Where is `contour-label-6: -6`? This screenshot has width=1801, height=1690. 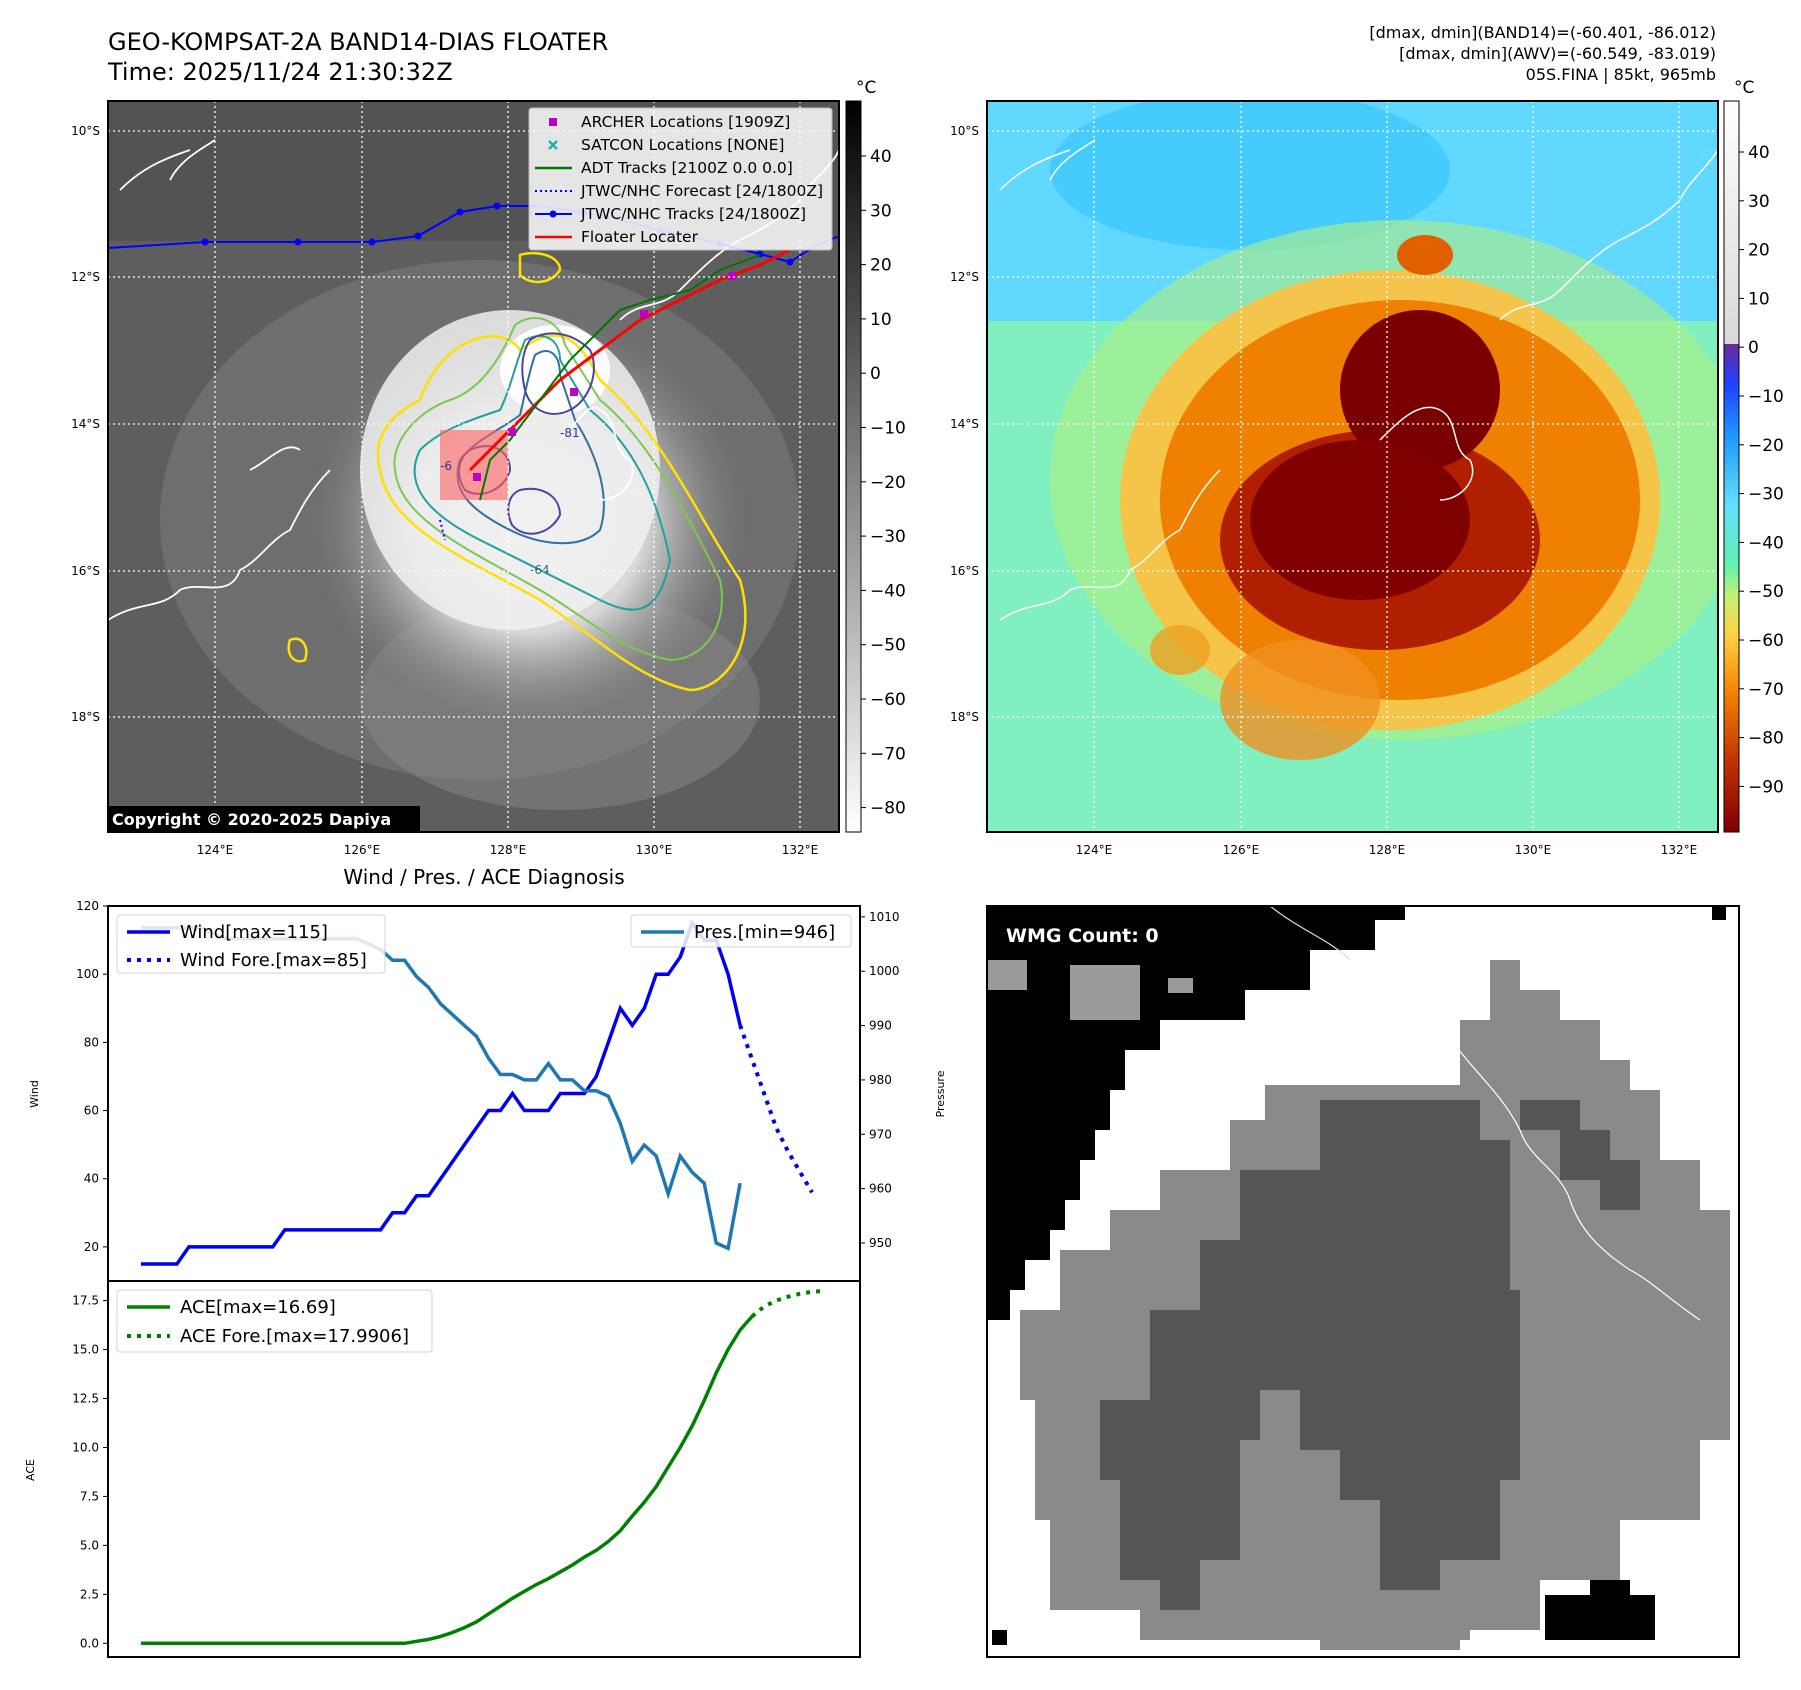
contour-label-6: -6 is located at coordinates (446, 466).